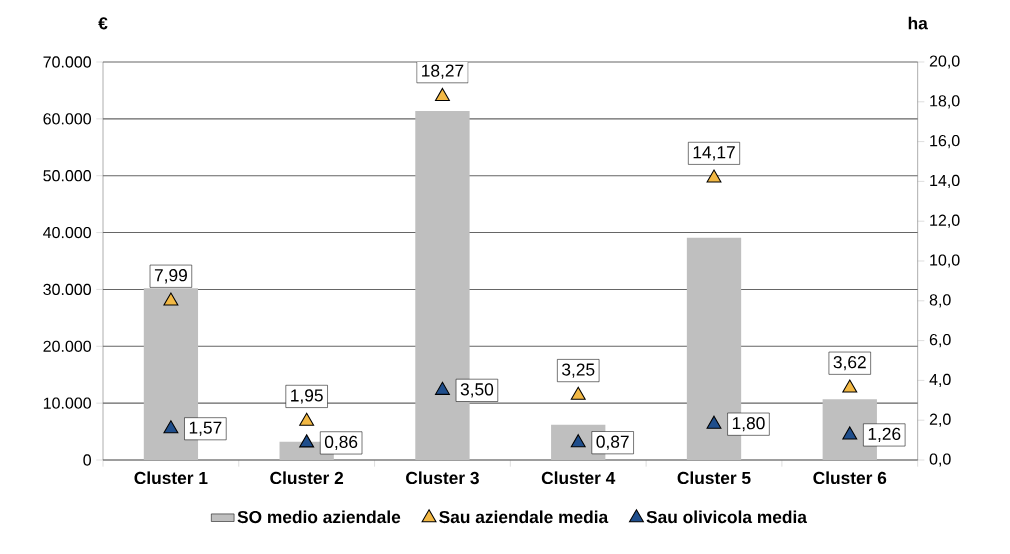  Describe the element at coordinates (87, 460) in the screenshot. I see `y-tick-label: 0` at that location.